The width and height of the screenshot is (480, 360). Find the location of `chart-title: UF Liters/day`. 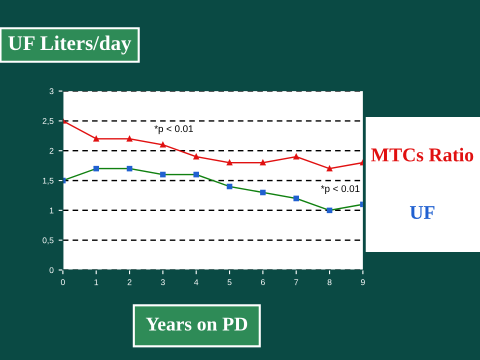

chart-title: UF Liters/day is located at coordinates (70, 45).